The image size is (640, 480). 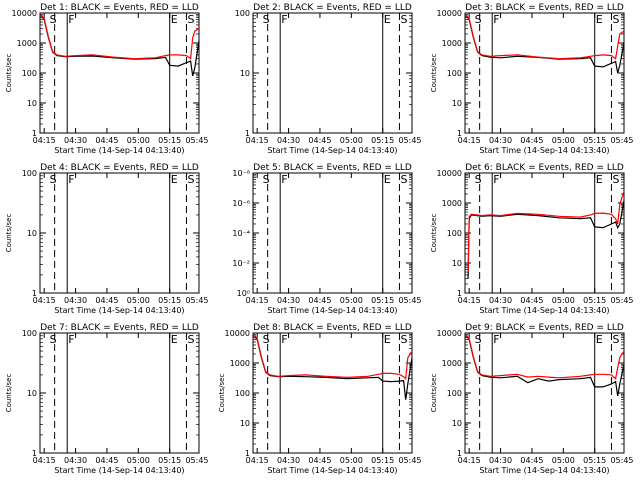 I want to click on det-9-ylabel: Counts/sec, so click(x=434, y=393).